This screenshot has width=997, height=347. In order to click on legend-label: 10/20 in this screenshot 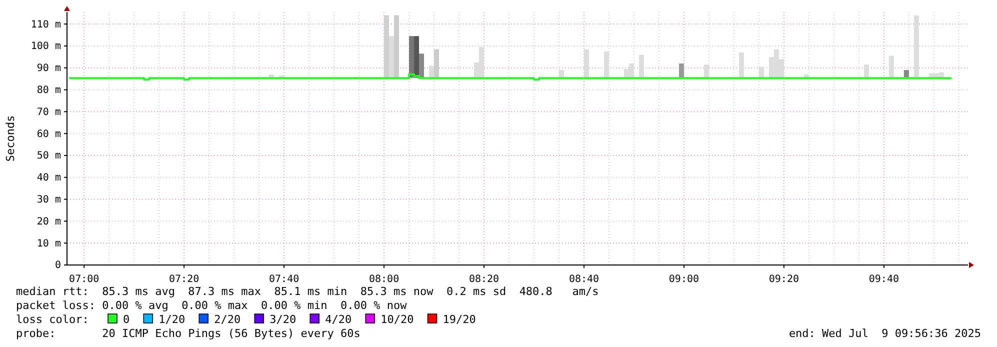, I will do `click(397, 319)`.